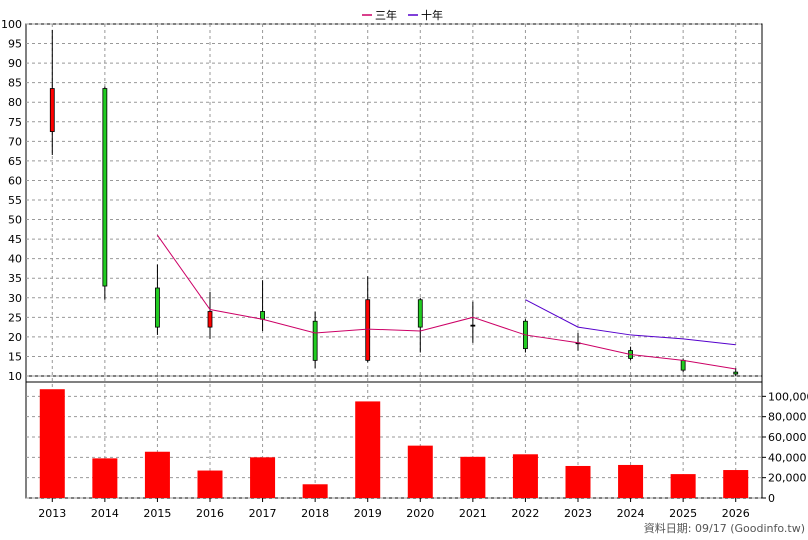 The height and width of the screenshot is (540, 808). What do you see at coordinates (15, 259) in the screenshot?
I see `price-tick-label: 40` at bounding box center [15, 259].